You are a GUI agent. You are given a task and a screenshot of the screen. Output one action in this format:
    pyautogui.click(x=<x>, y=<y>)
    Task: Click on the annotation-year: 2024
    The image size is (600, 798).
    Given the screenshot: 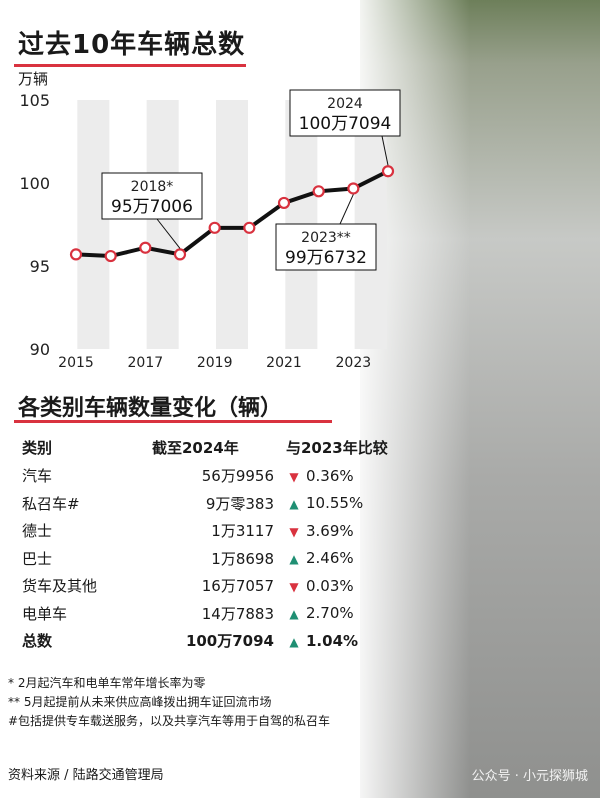 What is the action you would take?
    pyautogui.click(x=345, y=104)
    